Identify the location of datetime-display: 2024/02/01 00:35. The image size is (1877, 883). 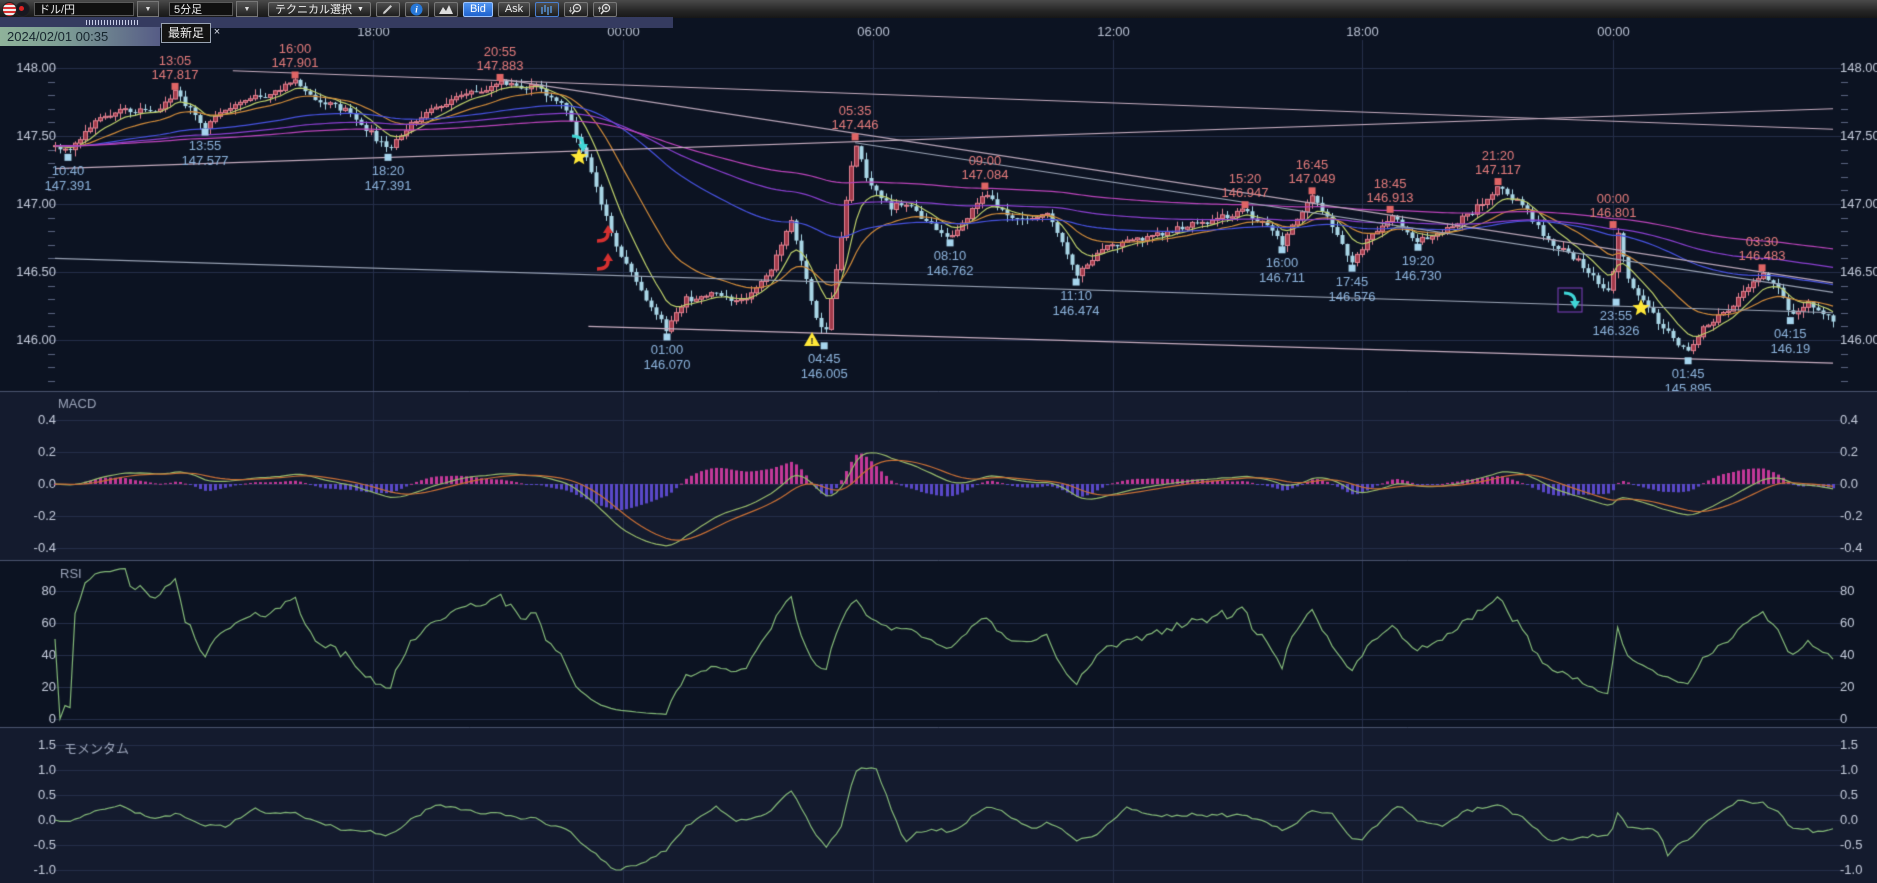
(80, 36).